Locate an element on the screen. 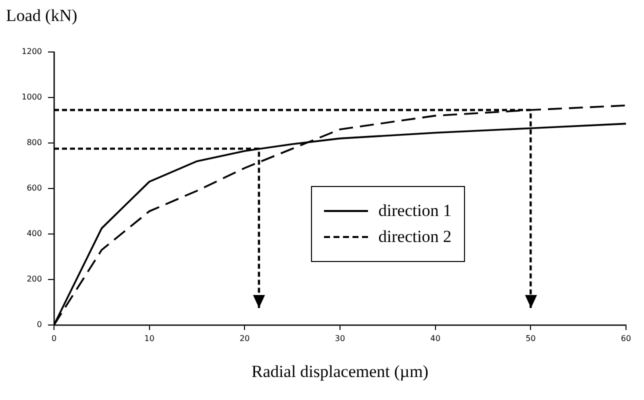 The image size is (644, 400). y-tick-label: 0 is located at coordinates (39, 325).